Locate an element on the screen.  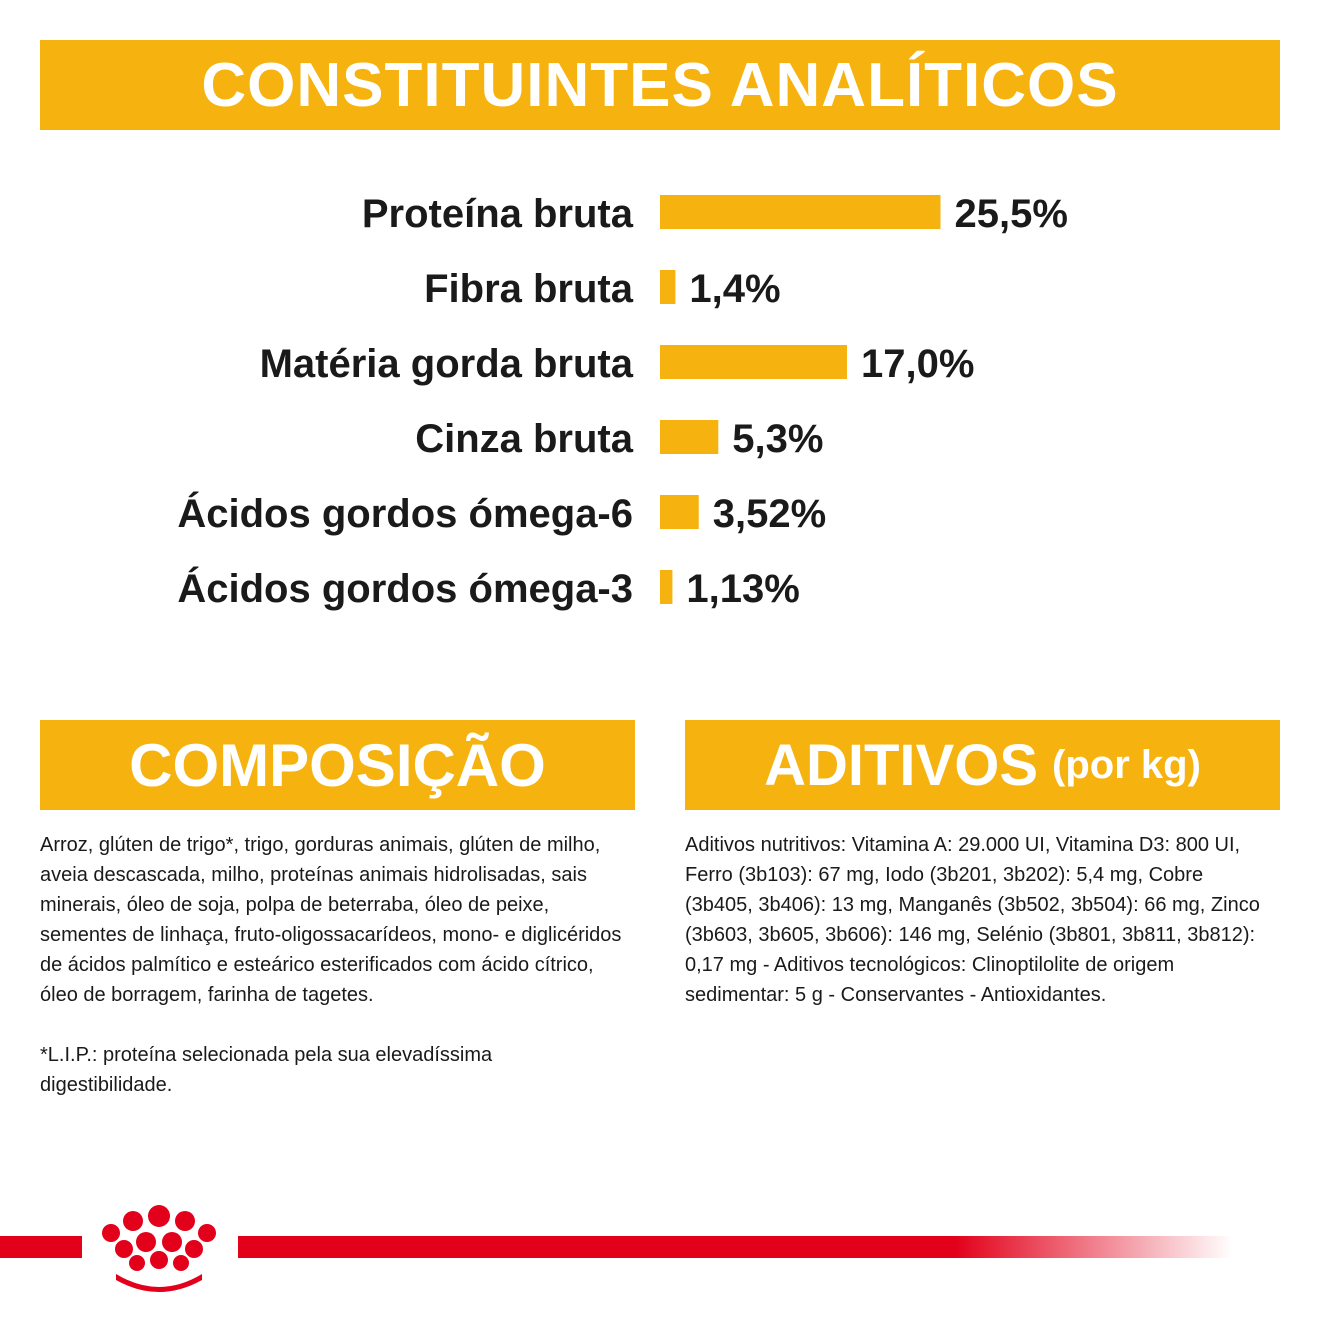
category-label: Cinza bruta is located at coordinates (524, 439).